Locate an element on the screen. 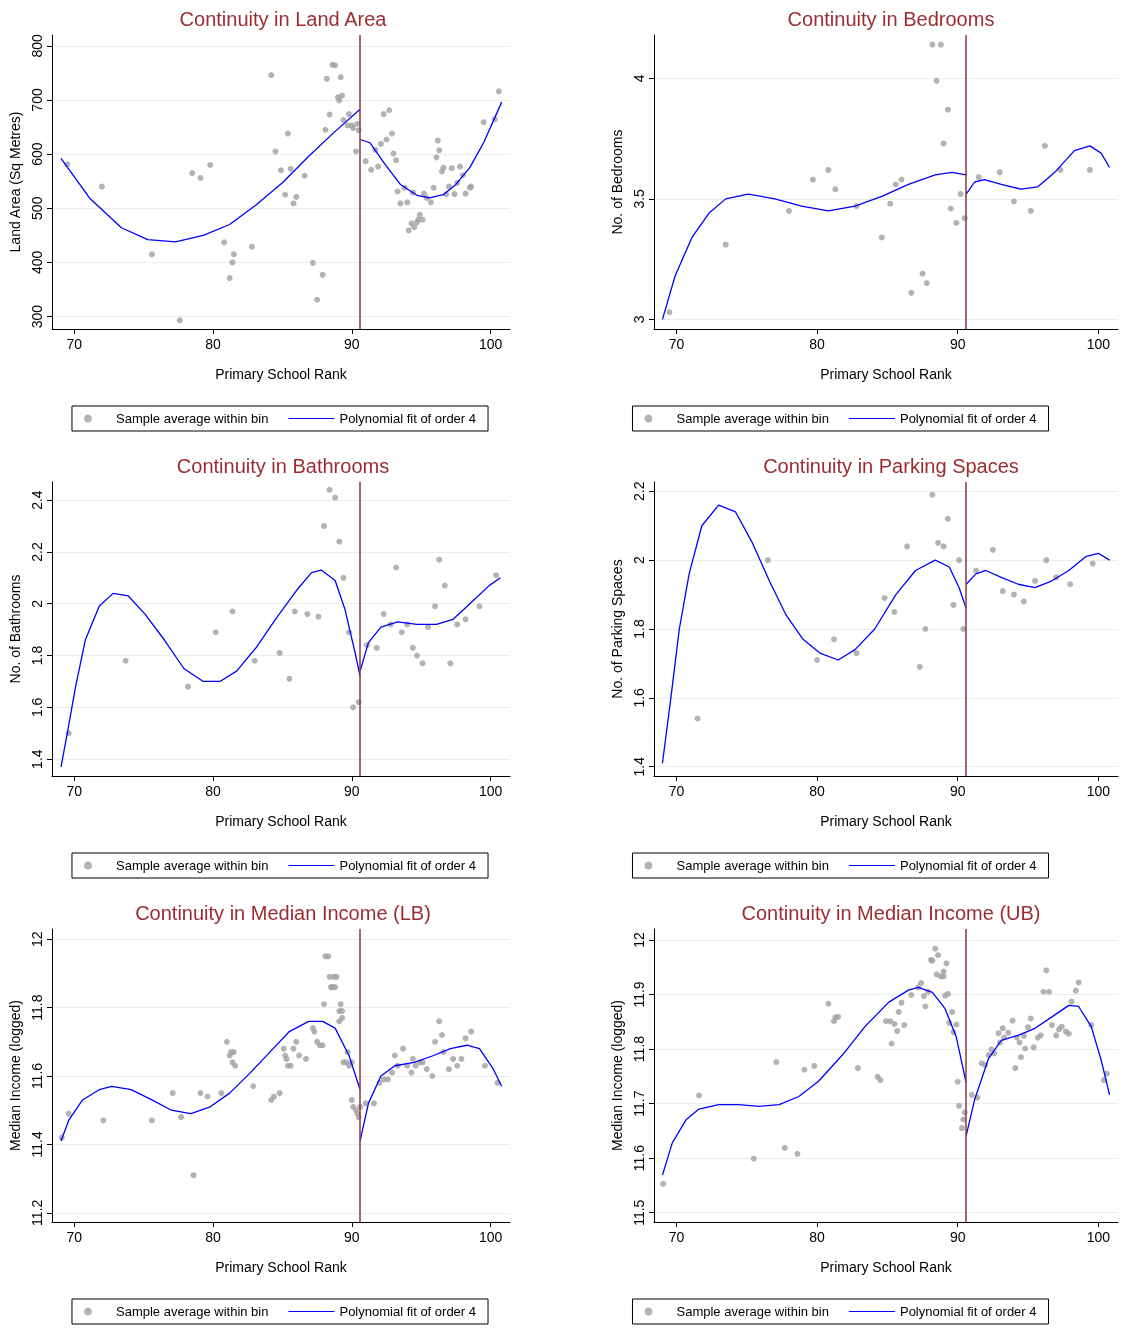 This screenshot has width=1121, height=1340. y-tick-label: 3.5 is located at coordinates (639, 198).